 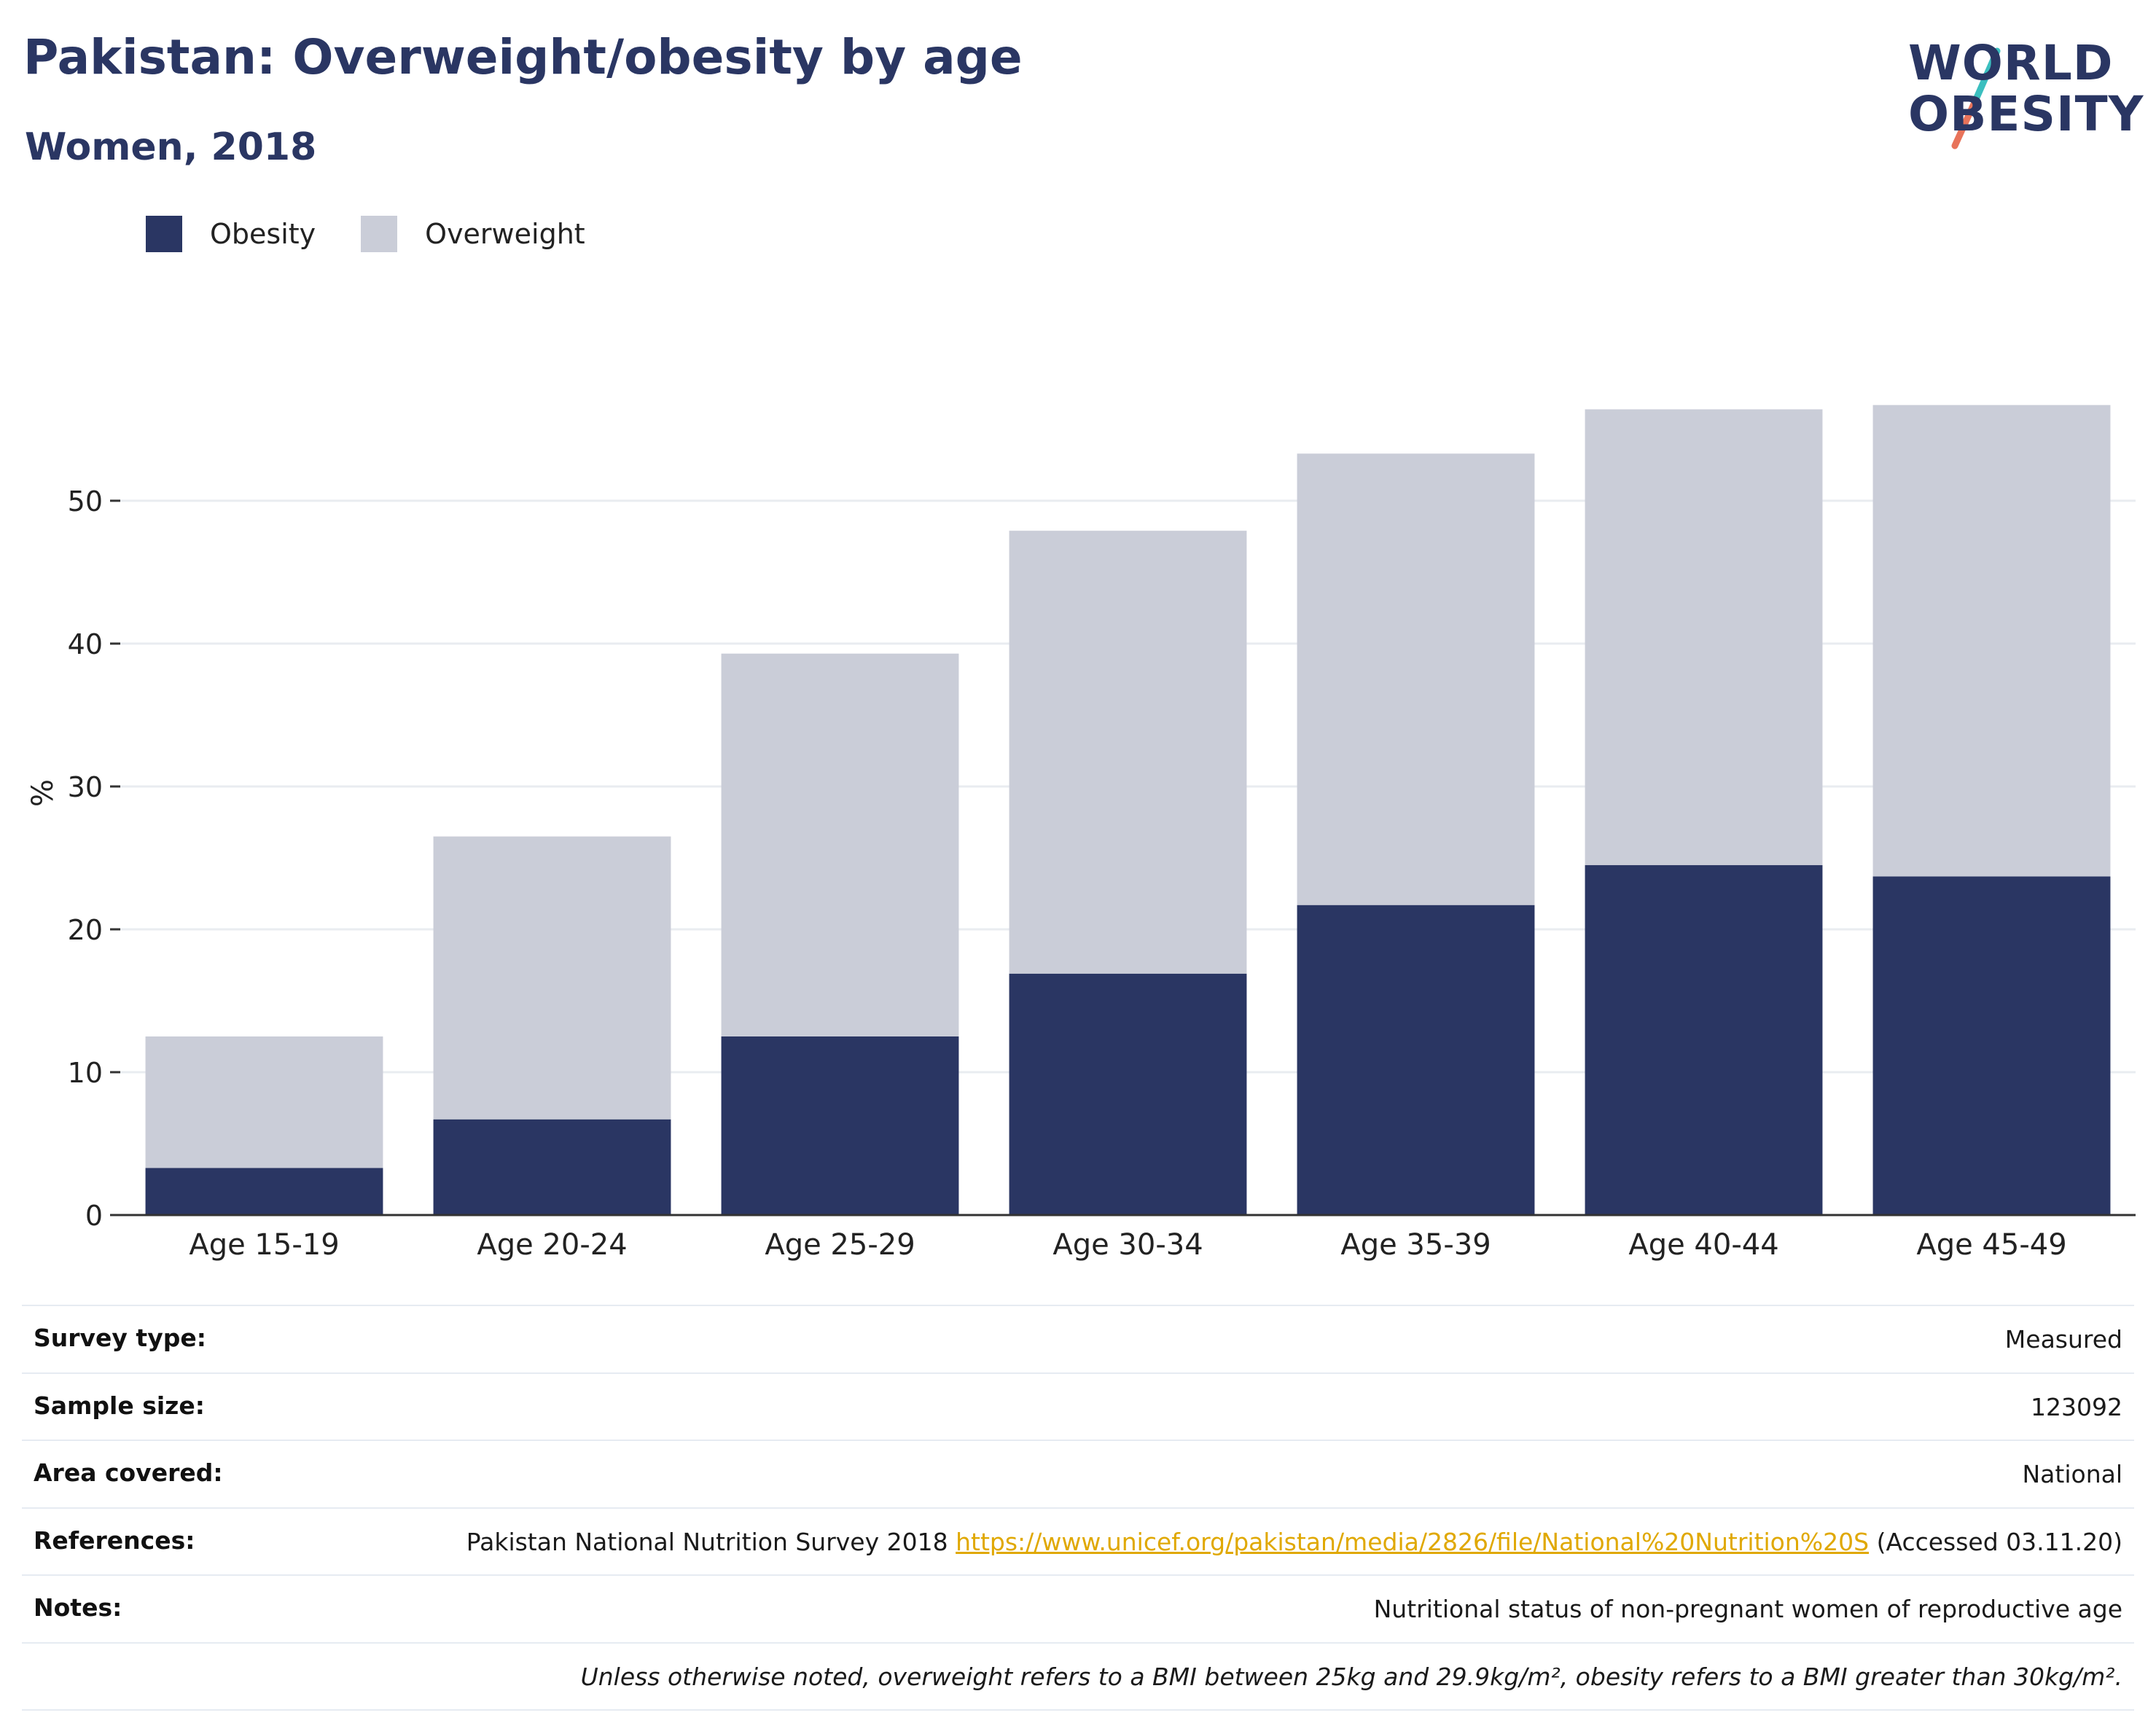 What do you see at coordinates (86, 930) in the screenshot?
I see `y-tick-label: 20` at bounding box center [86, 930].